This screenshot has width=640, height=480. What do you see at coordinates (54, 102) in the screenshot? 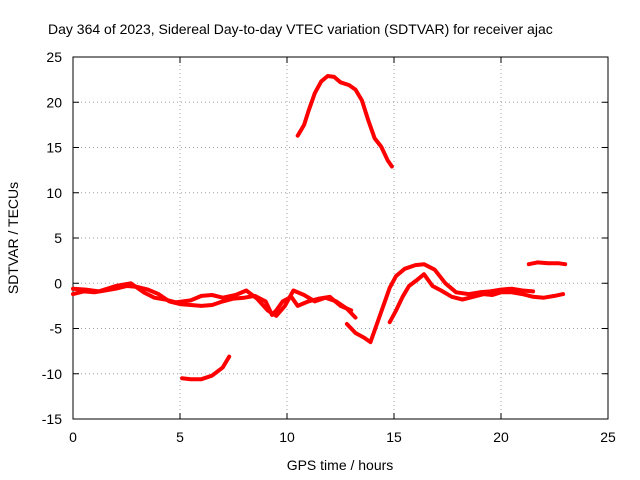
I see `y-tick-label: 20` at bounding box center [54, 102].